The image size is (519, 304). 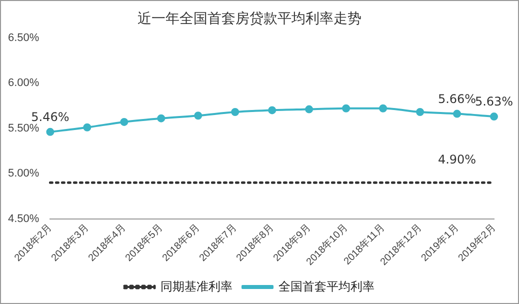 I want to click on data-label: 5.46%, so click(x=50, y=117).